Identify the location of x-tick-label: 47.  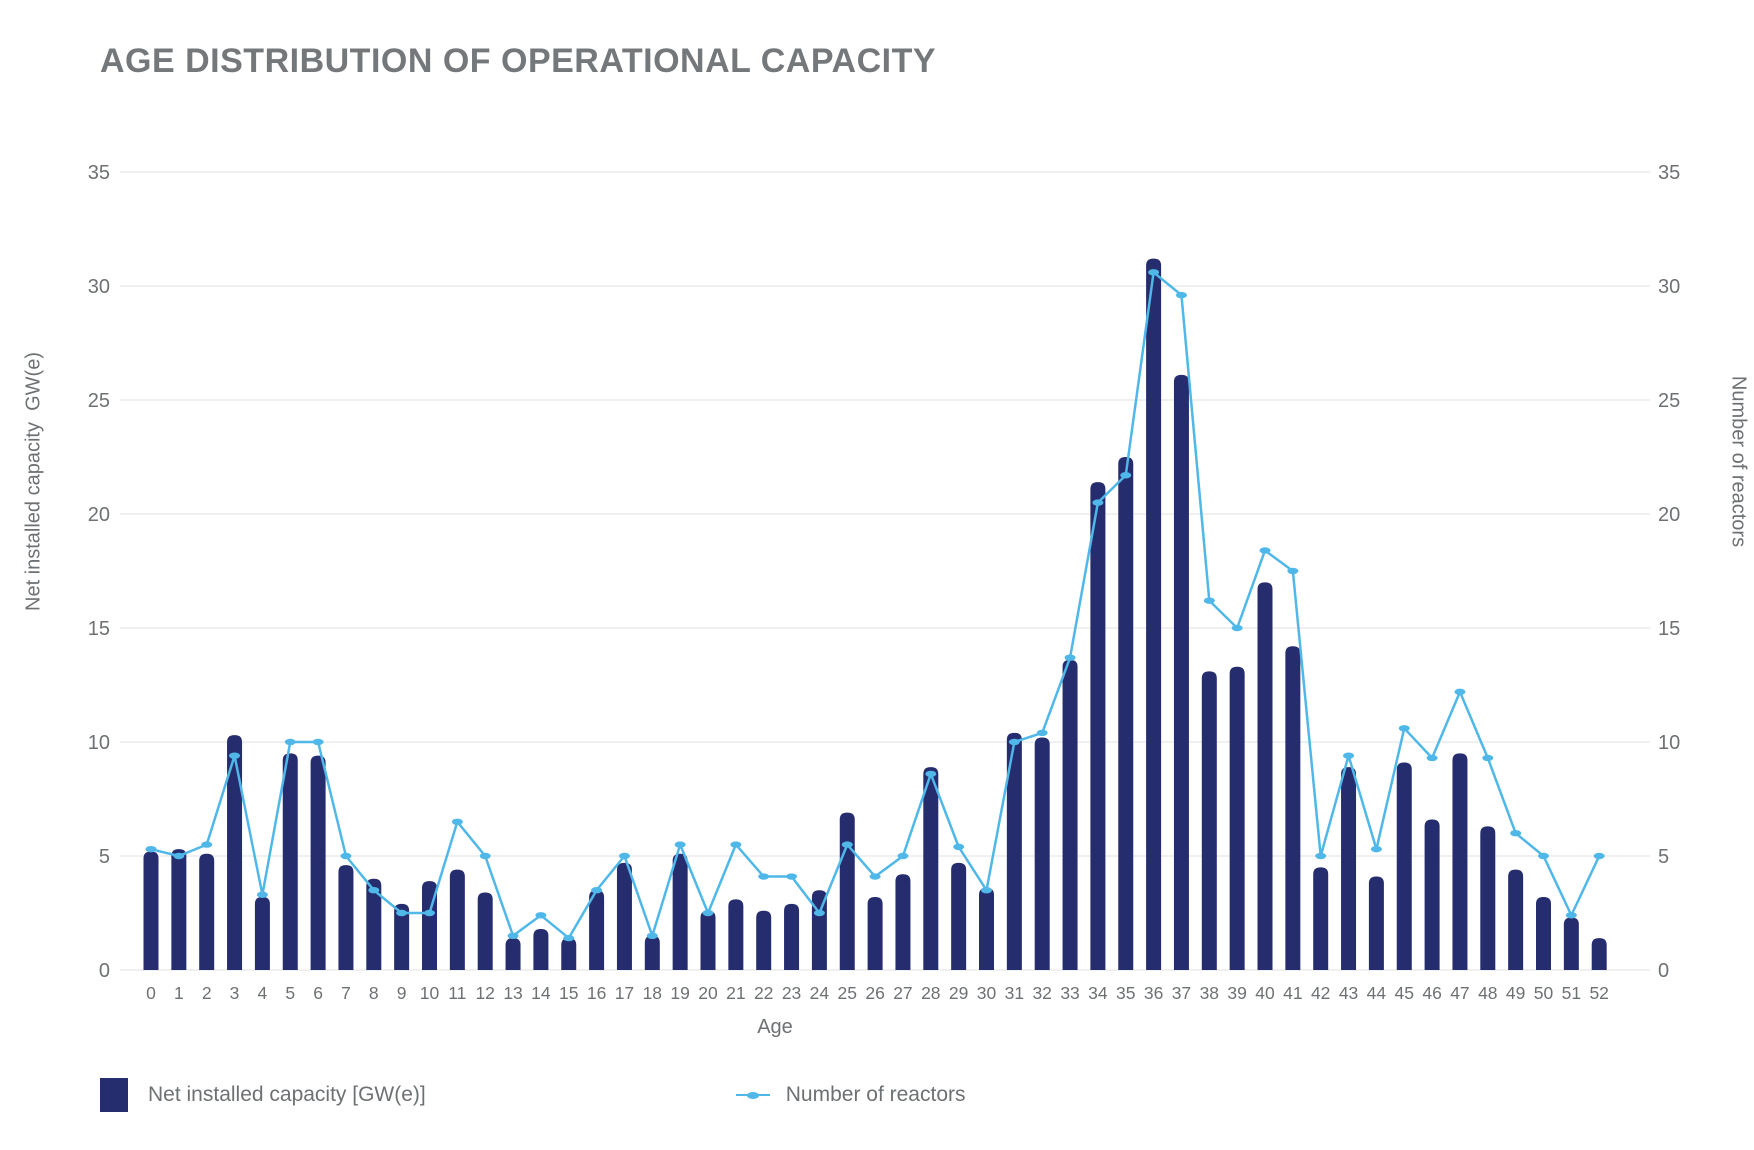
(1459, 993).